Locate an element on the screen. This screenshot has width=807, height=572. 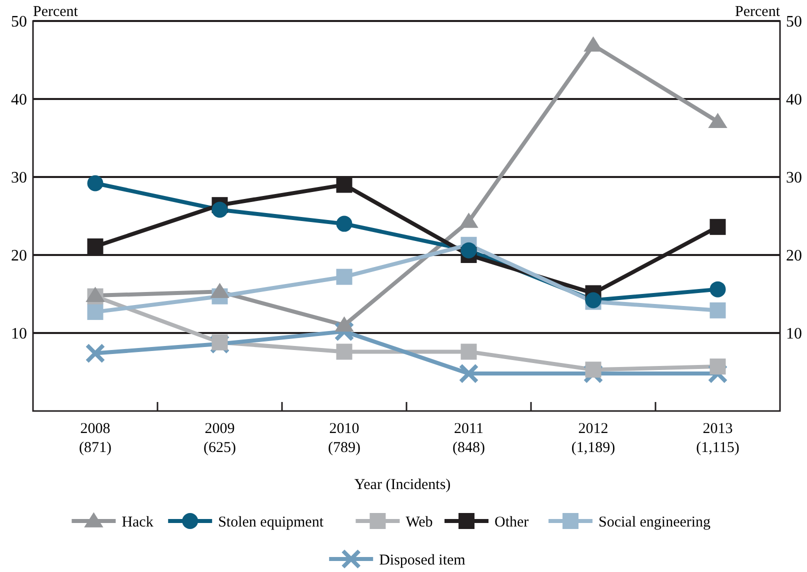
y-tick-label: 10 is located at coordinates (19, 334).